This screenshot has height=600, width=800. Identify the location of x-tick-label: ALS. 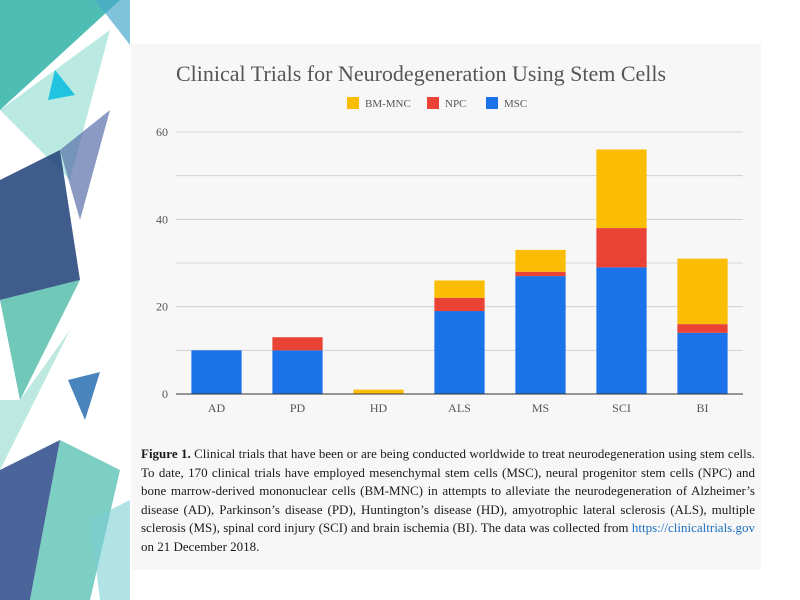
(459, 408).